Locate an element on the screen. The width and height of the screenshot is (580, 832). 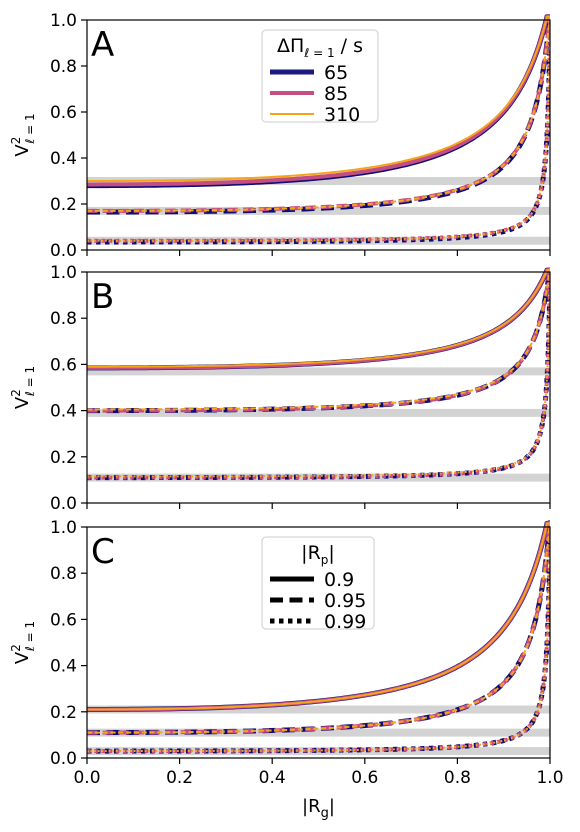
legend-title-suffix: / s is located at coordinates (349, 46).